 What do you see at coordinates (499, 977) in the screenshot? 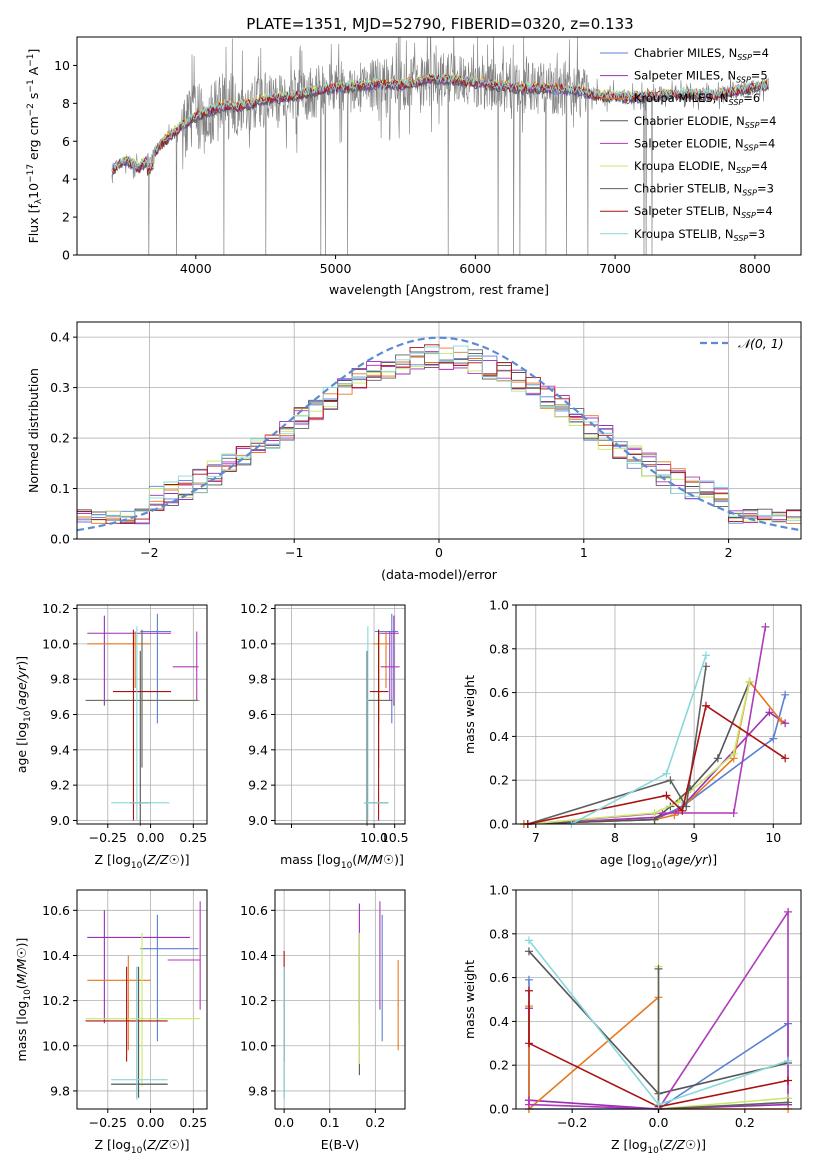
I see `y-tick-label: 0.6` at bounding box center [499, 977].